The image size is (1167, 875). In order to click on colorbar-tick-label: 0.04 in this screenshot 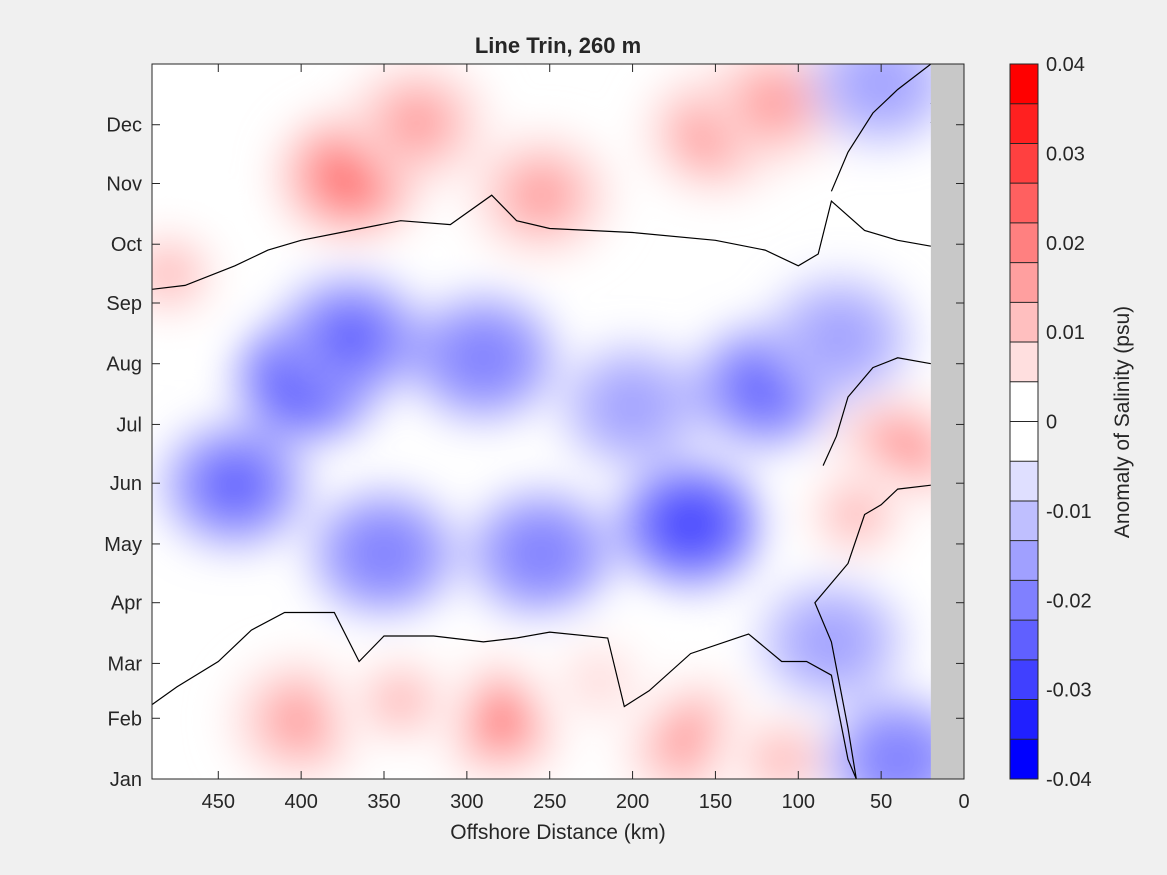, I will do `click(1065, 65)`.